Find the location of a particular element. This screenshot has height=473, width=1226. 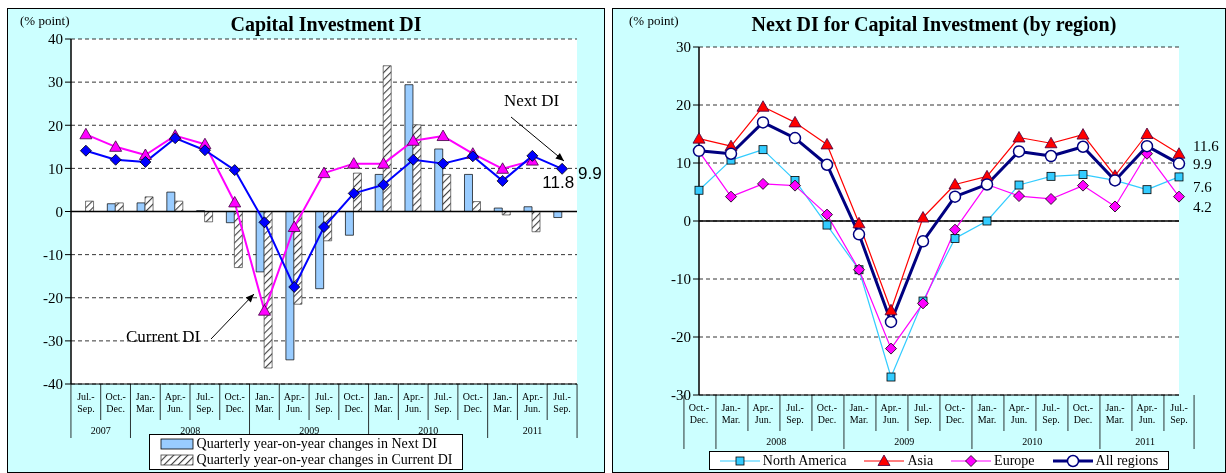

legend-label: All regions is located at coordinates (1127, 460).